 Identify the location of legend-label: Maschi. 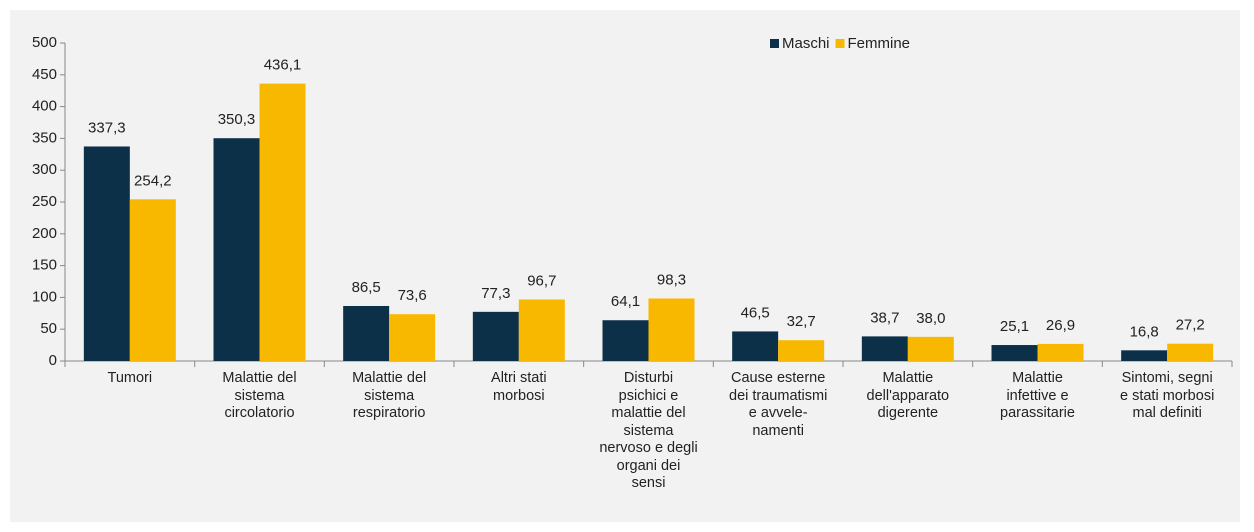
(806, 43).